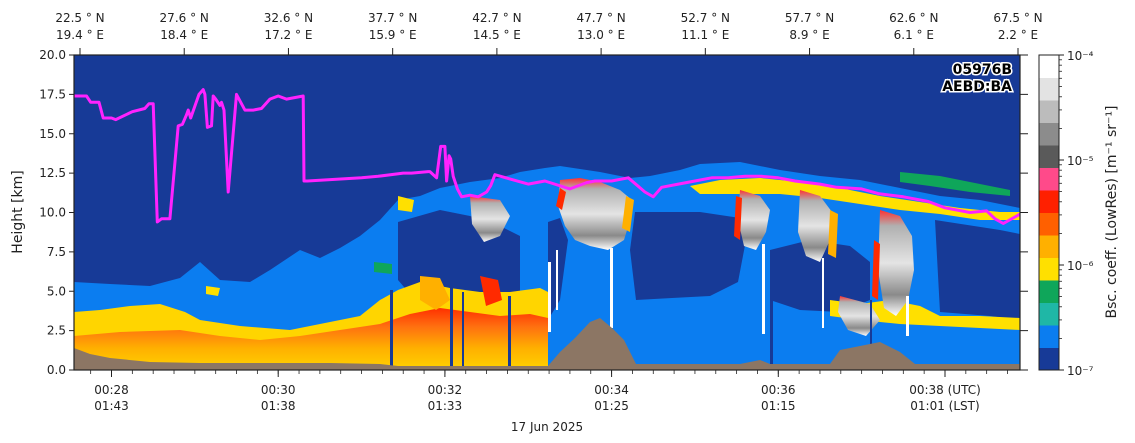  I want to click on precipitation-streaks, so click(728, 290).